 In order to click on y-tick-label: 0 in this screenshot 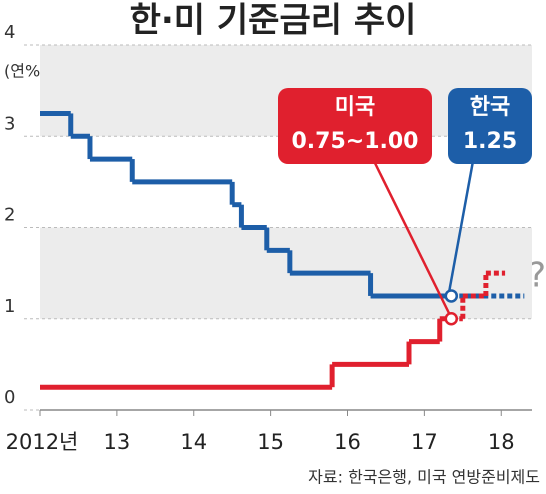, I will do `click(9, 397)`.